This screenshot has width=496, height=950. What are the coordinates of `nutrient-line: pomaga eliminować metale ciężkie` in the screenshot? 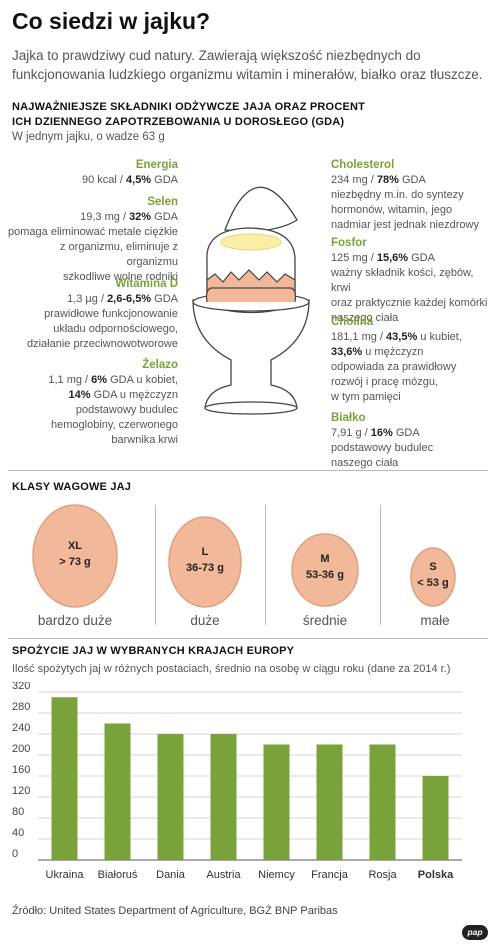 It's located at (93, 232).